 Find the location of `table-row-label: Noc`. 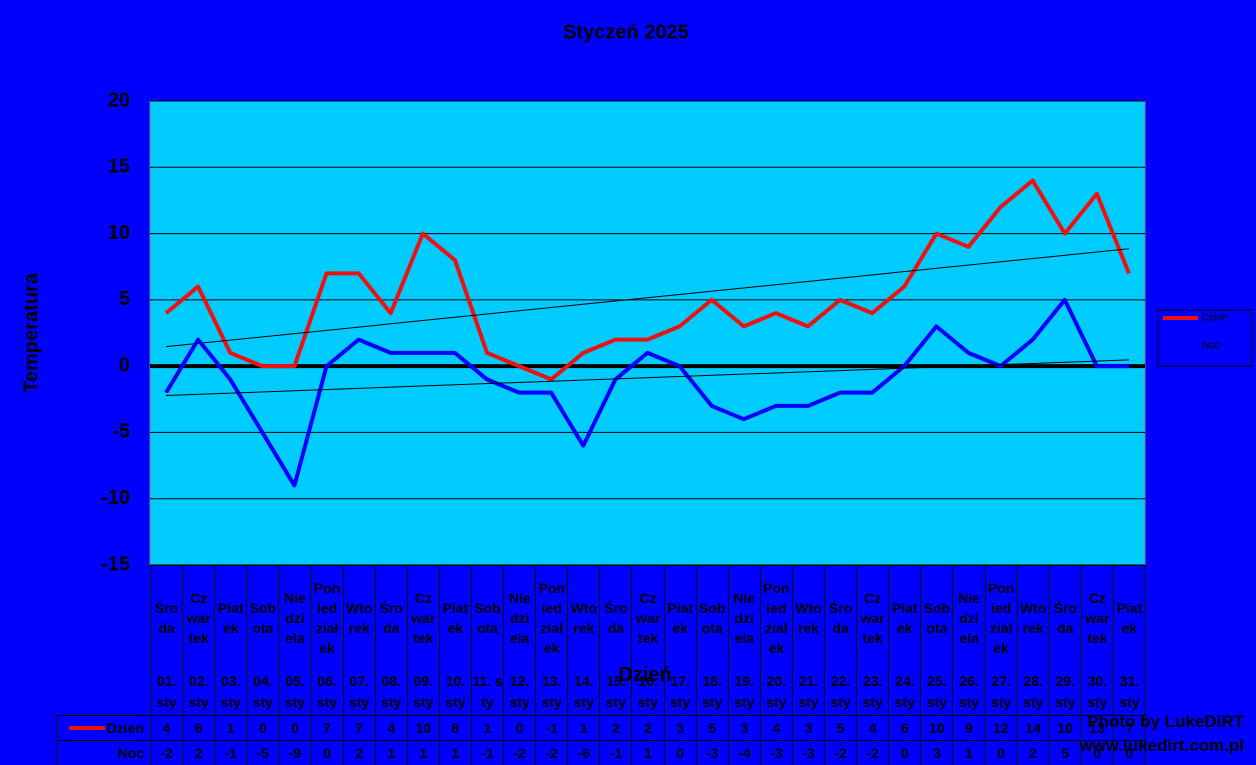

table-row-label: Noc is located at coordinates (104, 752).